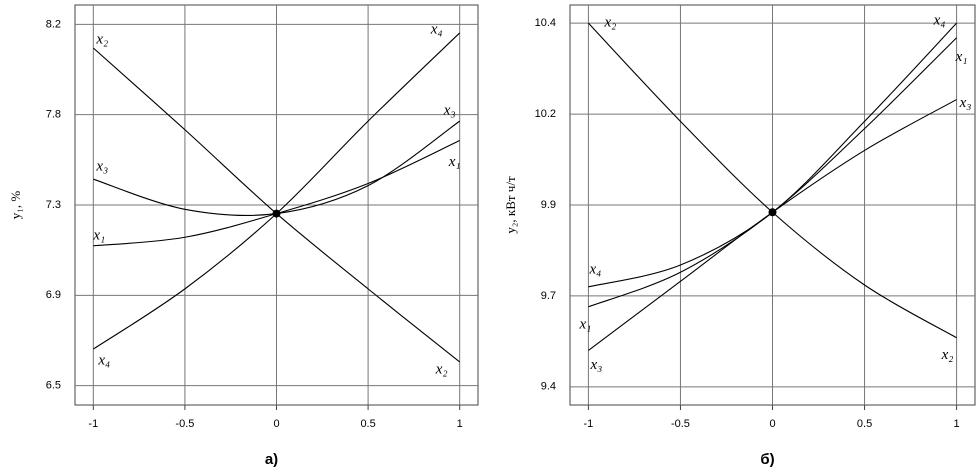  Describe the element at coordinates (548, 387) in the screenshot. I see `y-tick-label: 9.4` at that location.